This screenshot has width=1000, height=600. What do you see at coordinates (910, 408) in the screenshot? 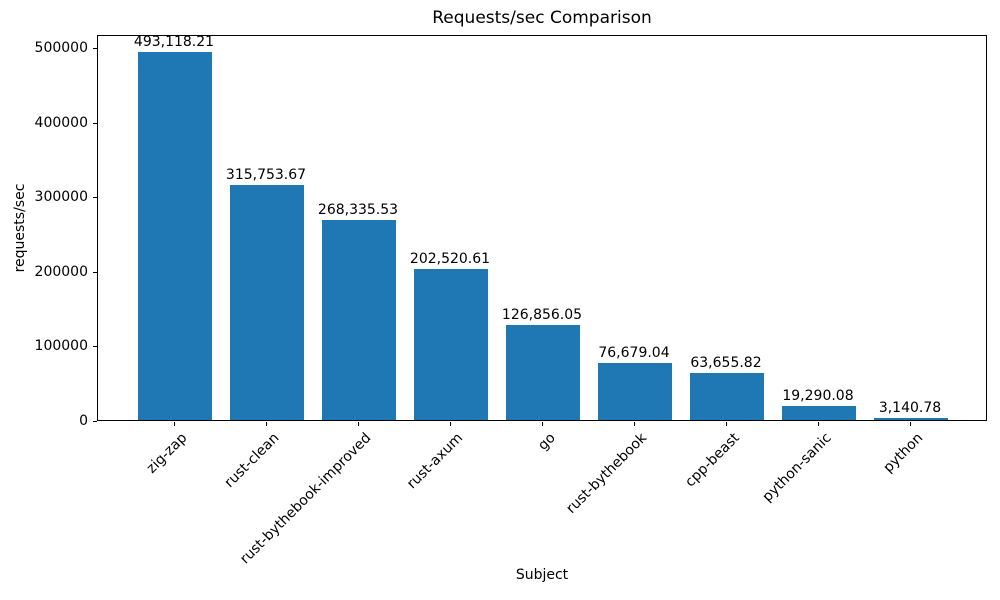
I see `bar-value-label: 3,140.78` at bounding box center [910, 408].